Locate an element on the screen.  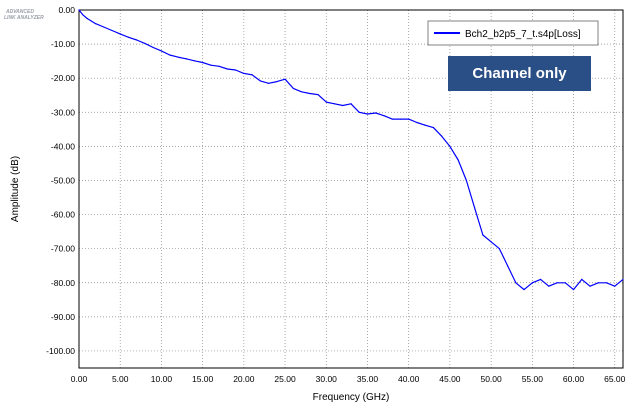
y-tick-label: -60.00 is located at coordinates (63, 215).